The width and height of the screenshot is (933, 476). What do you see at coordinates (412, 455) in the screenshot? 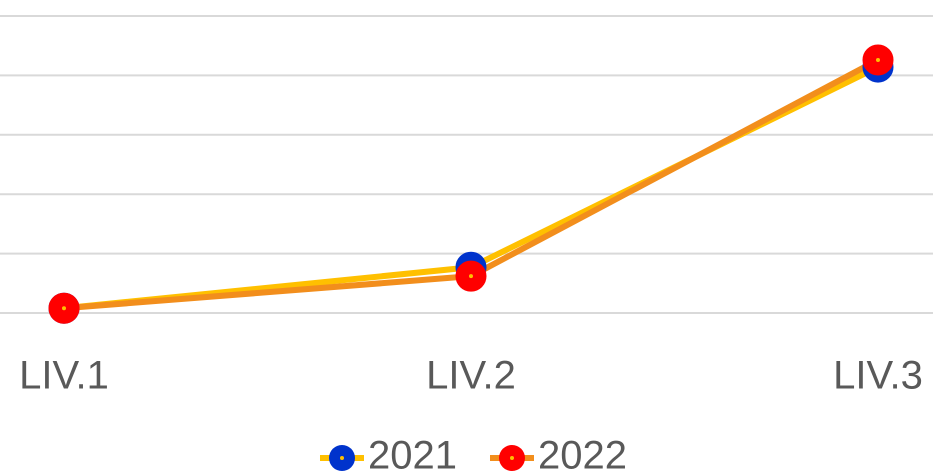
I see `legend-label: 2021` at bounding box center [412, 455].